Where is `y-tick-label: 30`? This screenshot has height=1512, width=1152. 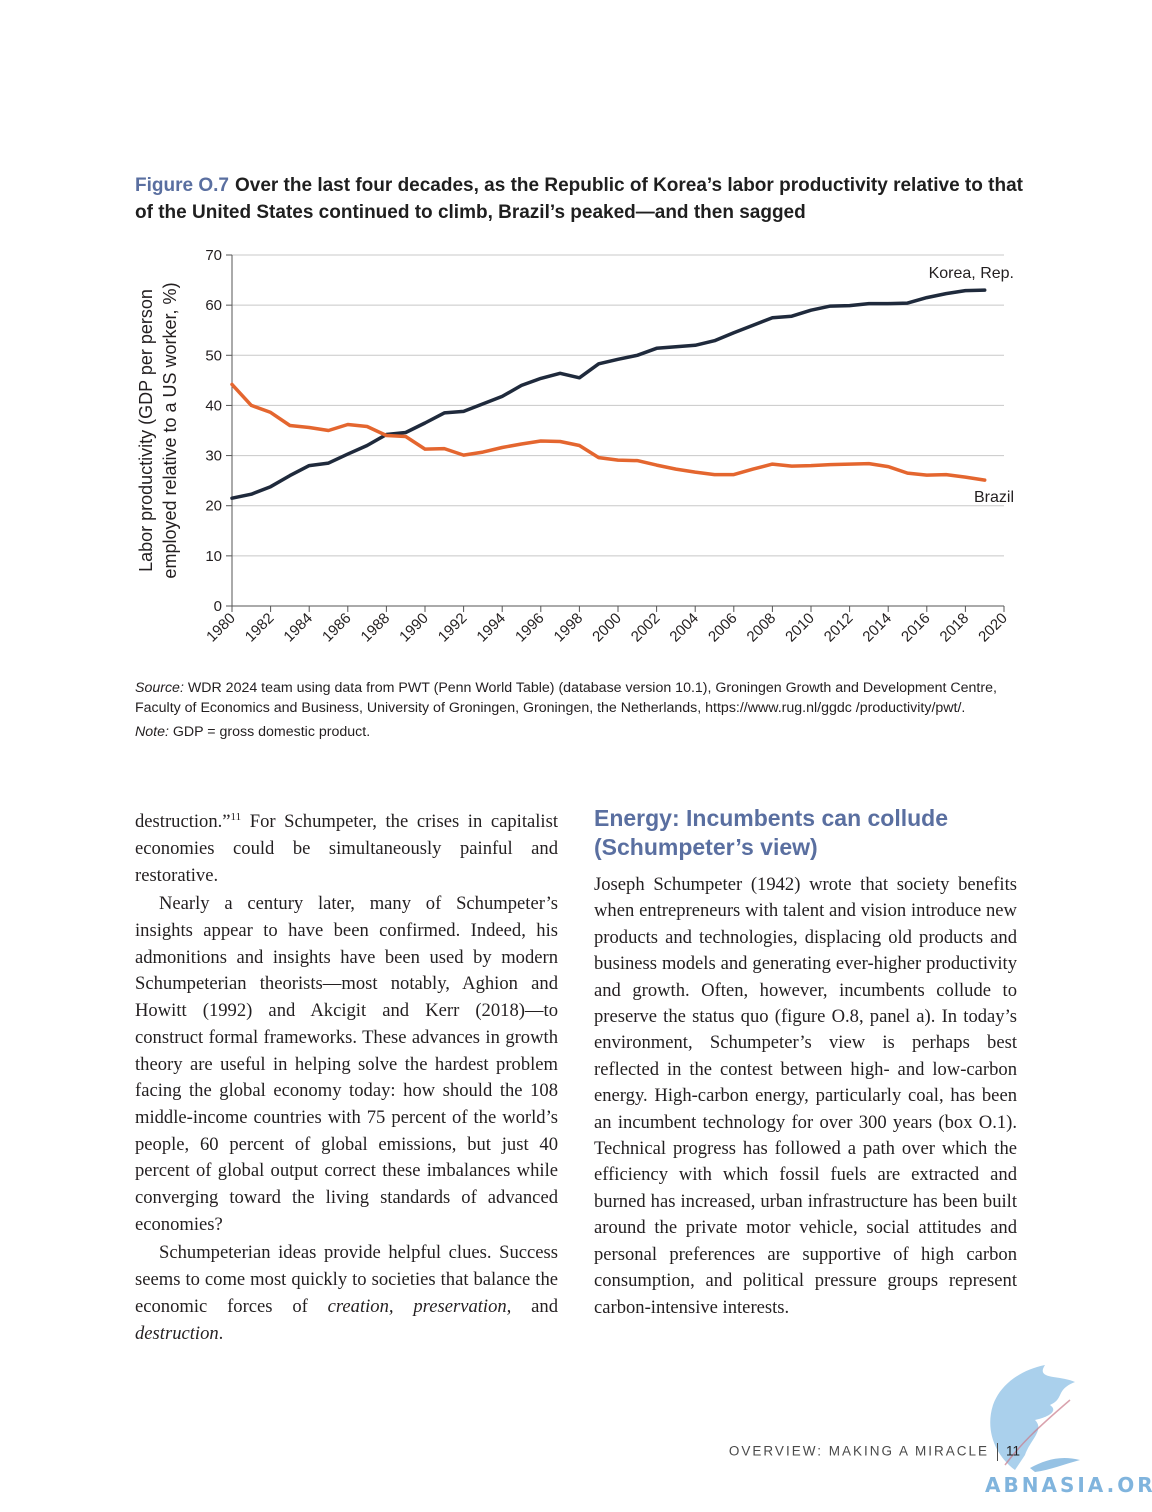 y-tick-label: 30 is located at coordinates (213, 456).